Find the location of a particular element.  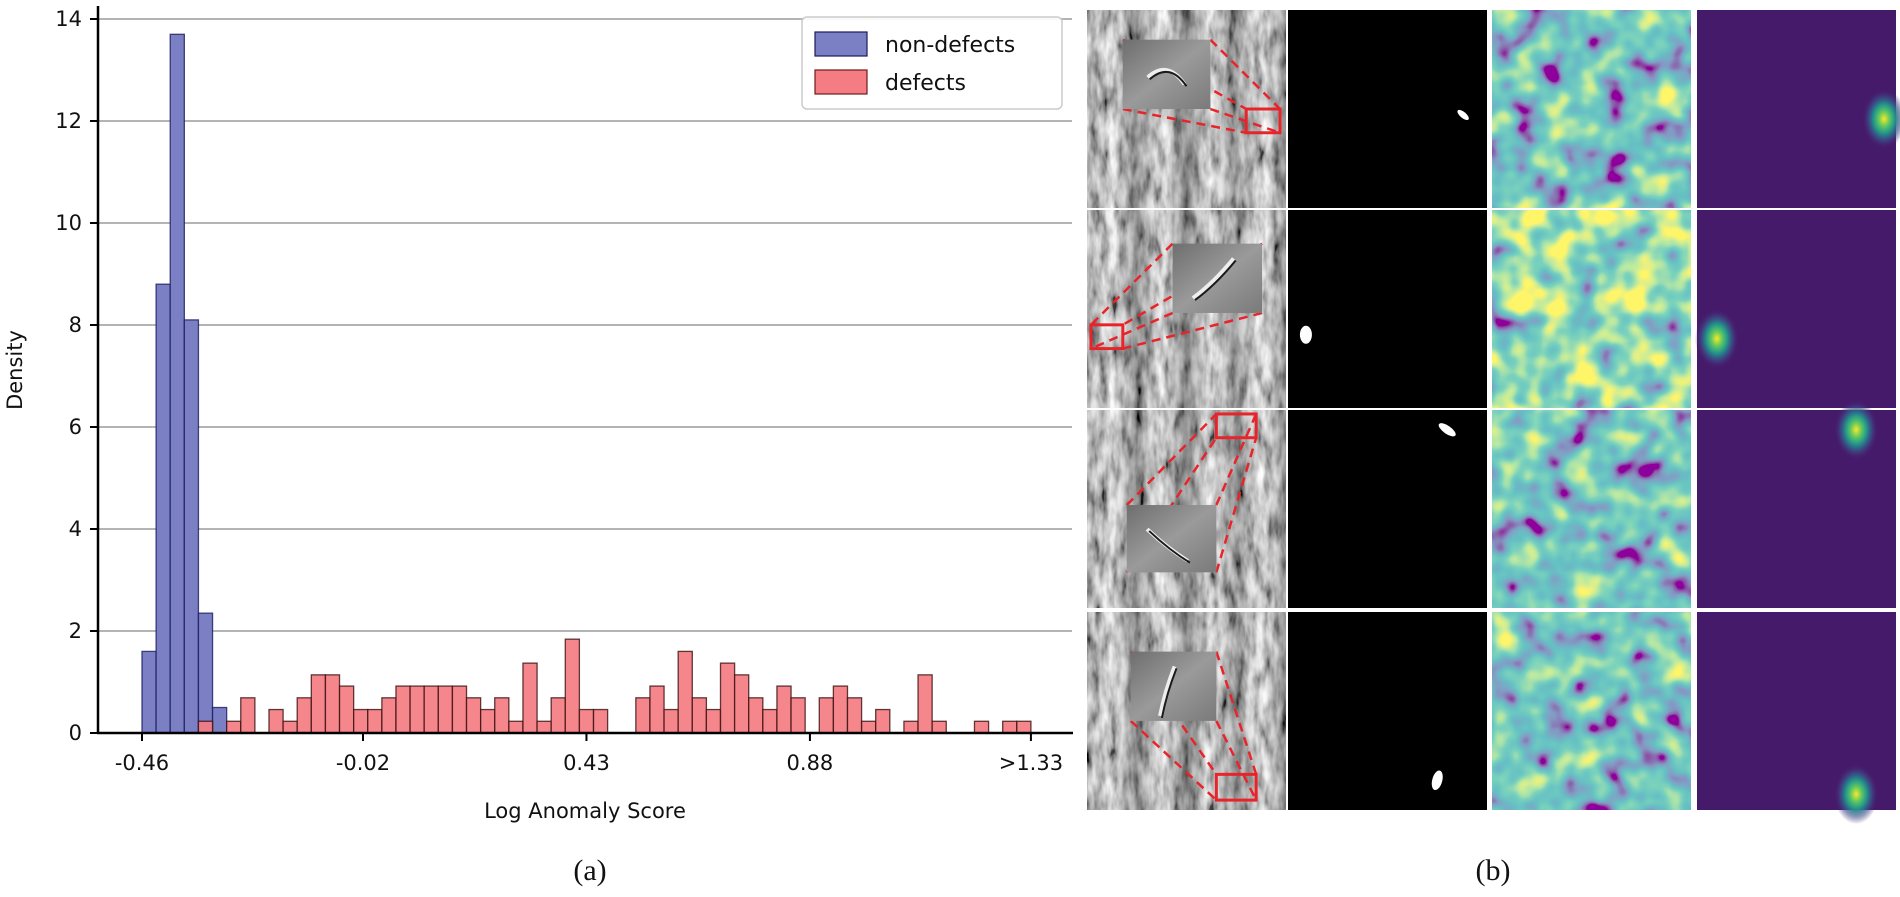

legend-swatch-defects is located at coordinates (841, 82).